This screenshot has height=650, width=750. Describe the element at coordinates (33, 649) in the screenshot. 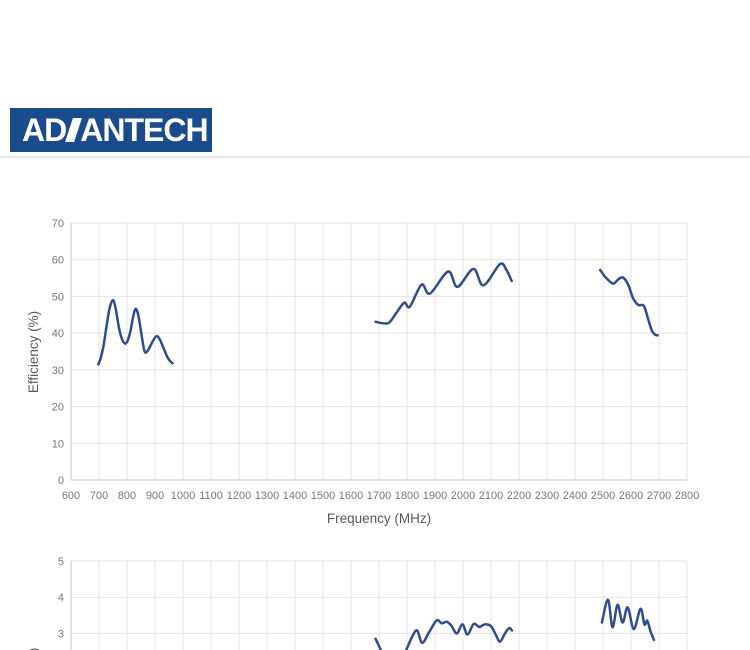

I see `chart2-yaxis-title: Gain (dBi)` at that location.